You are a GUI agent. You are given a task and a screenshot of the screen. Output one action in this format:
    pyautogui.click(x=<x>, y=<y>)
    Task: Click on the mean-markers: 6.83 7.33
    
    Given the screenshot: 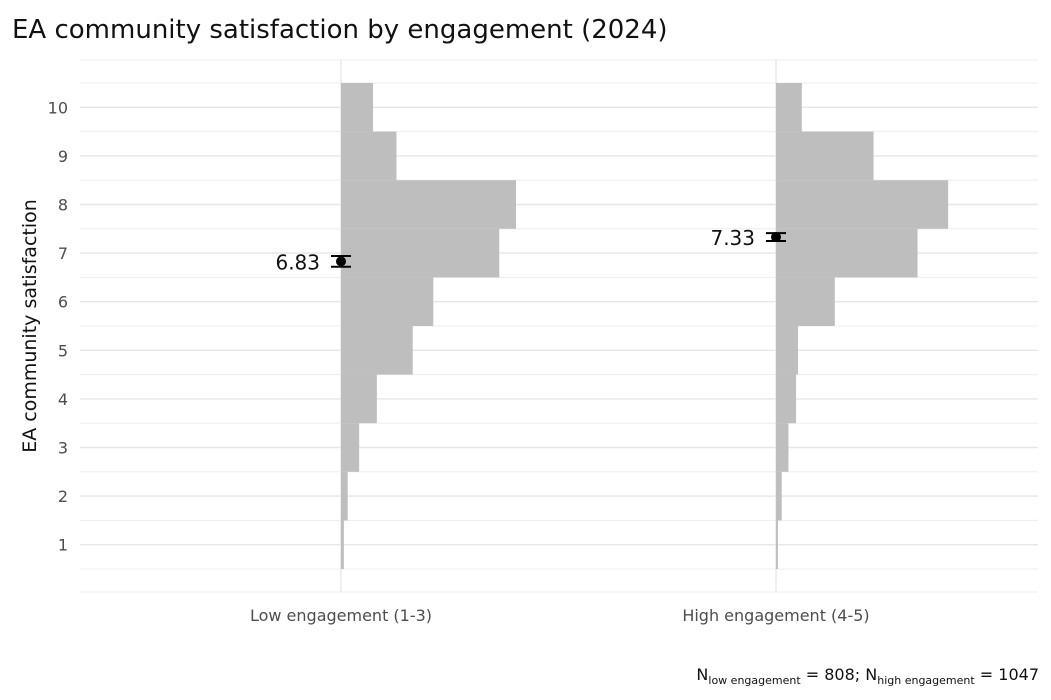 What is the action you would take?
    pyautogui.click(x=530, y=250)
    